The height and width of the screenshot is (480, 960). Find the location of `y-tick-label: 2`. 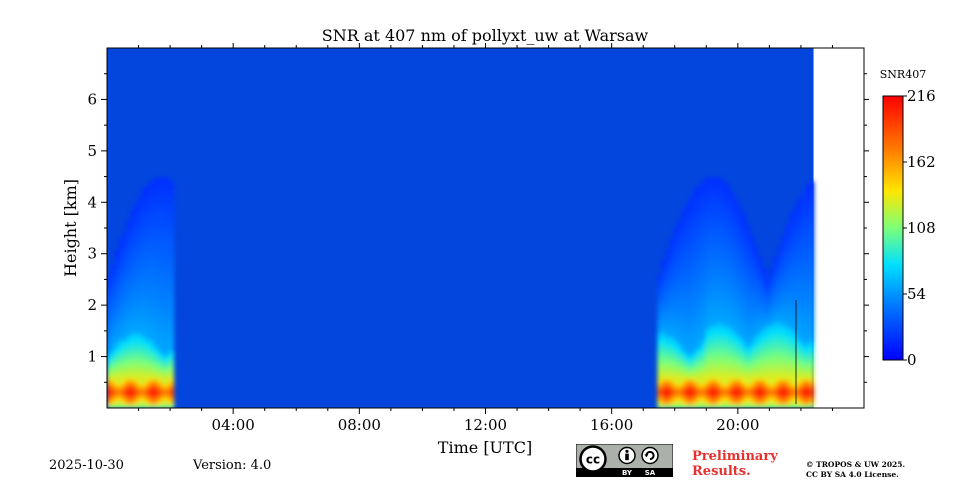

y-tick-label: 2 is located at coordinates (92, 305).